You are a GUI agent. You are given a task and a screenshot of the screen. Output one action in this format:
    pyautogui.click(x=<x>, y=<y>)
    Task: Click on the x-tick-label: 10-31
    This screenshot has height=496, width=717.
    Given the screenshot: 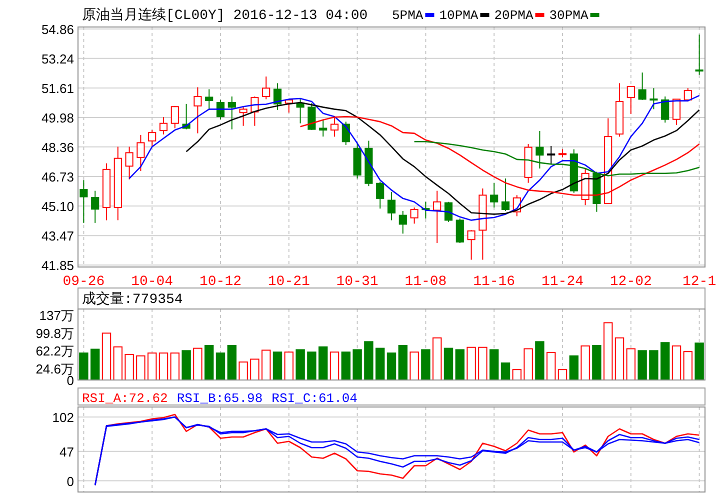 What is the action you would take?
    pyautogui.click(x=357, y=282)
    